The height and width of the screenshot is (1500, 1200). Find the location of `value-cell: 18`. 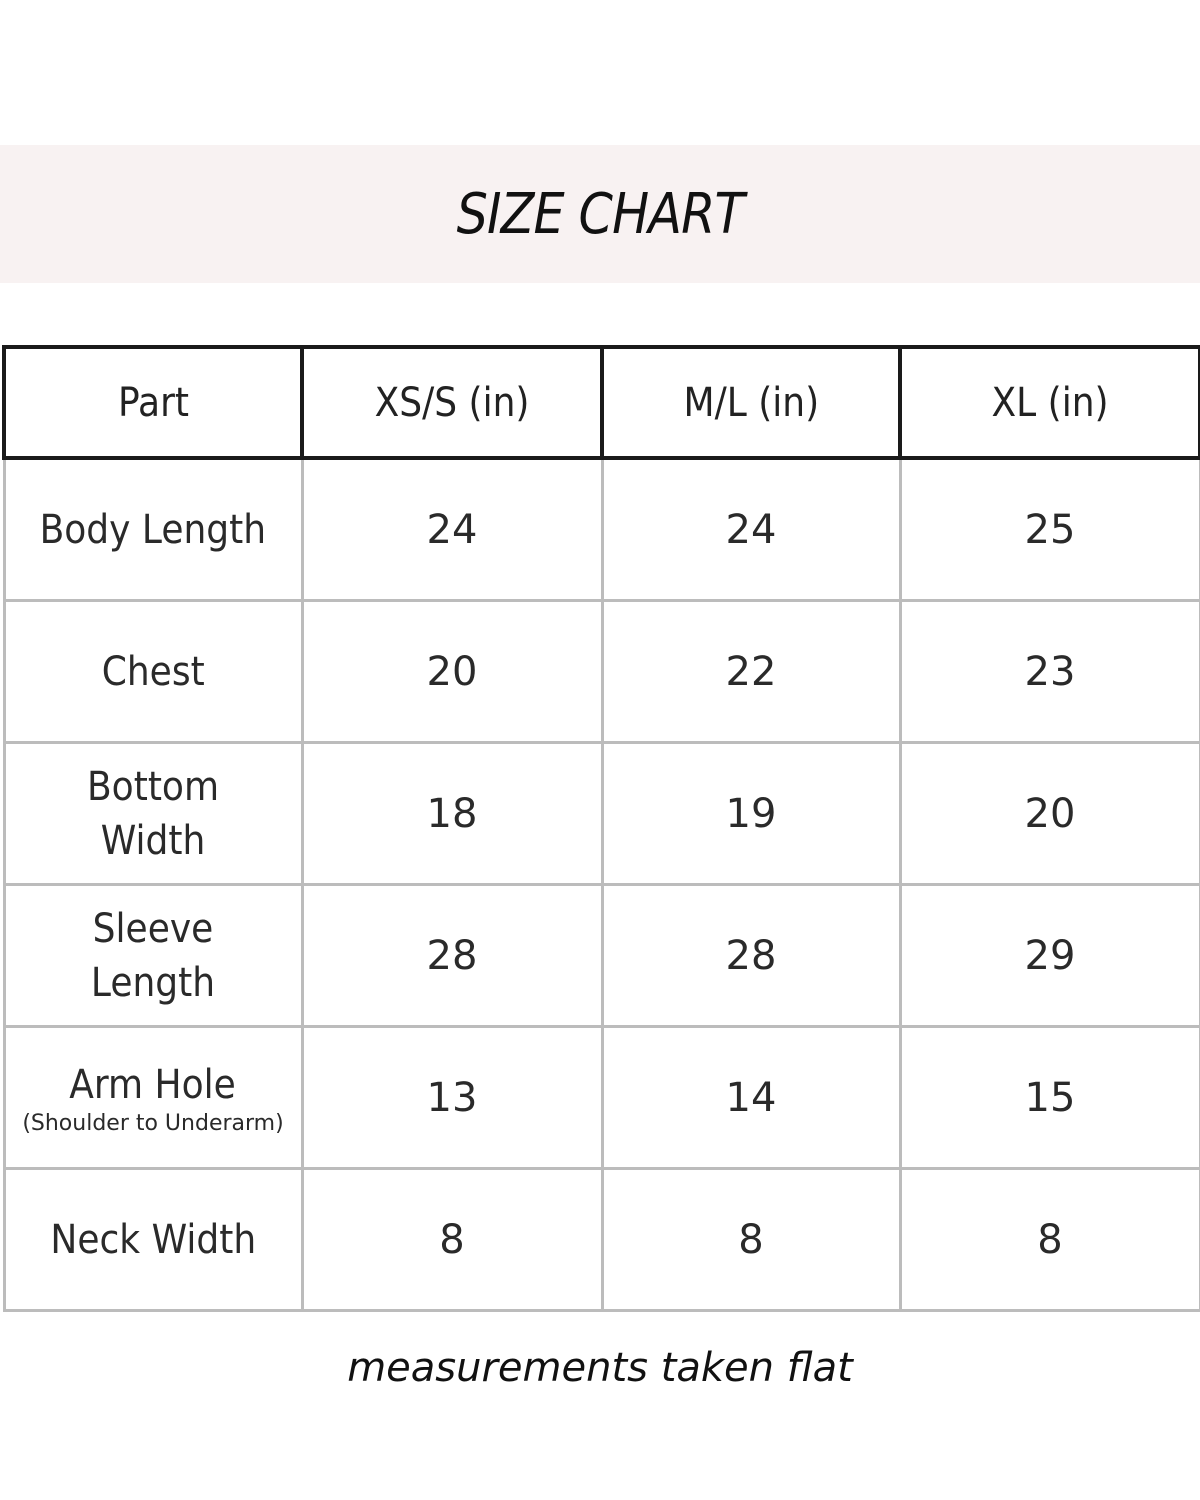

value-cell: 18 is located at coordinates (452, 813).